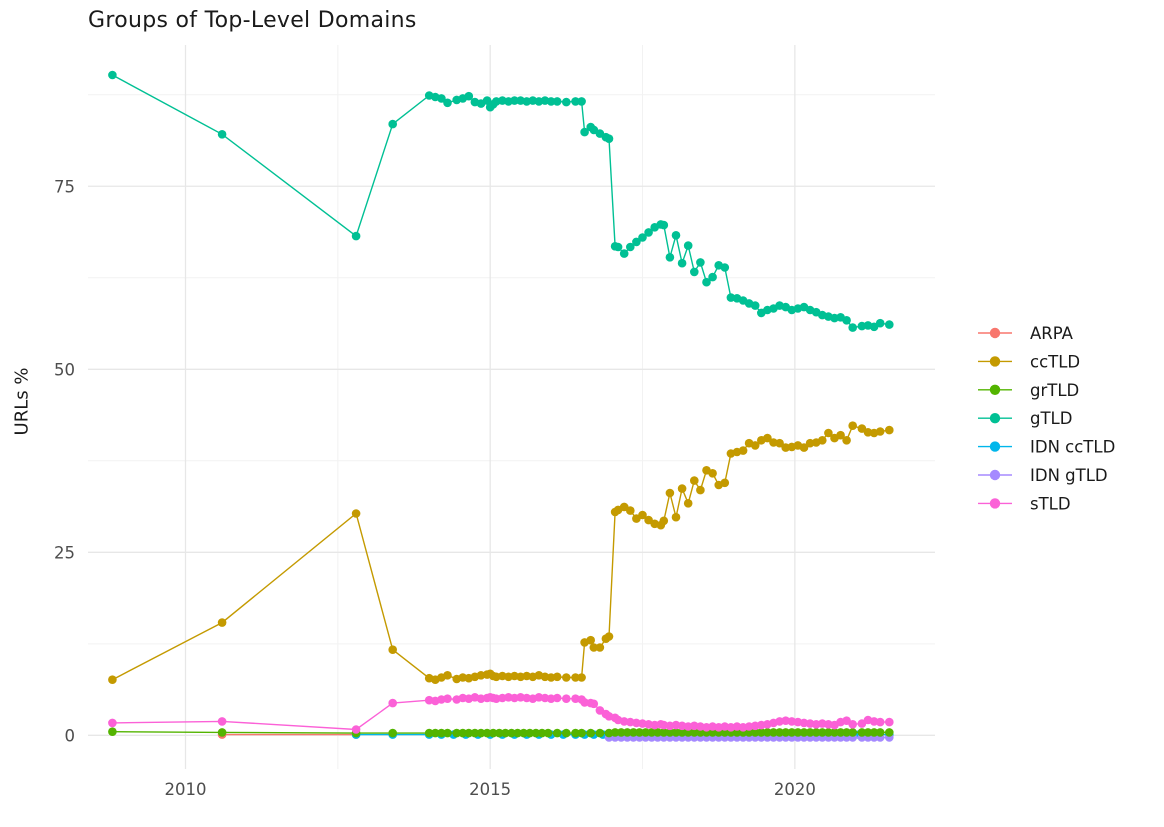  I want to click on x-tick-label: 2010, so click(185, 789).